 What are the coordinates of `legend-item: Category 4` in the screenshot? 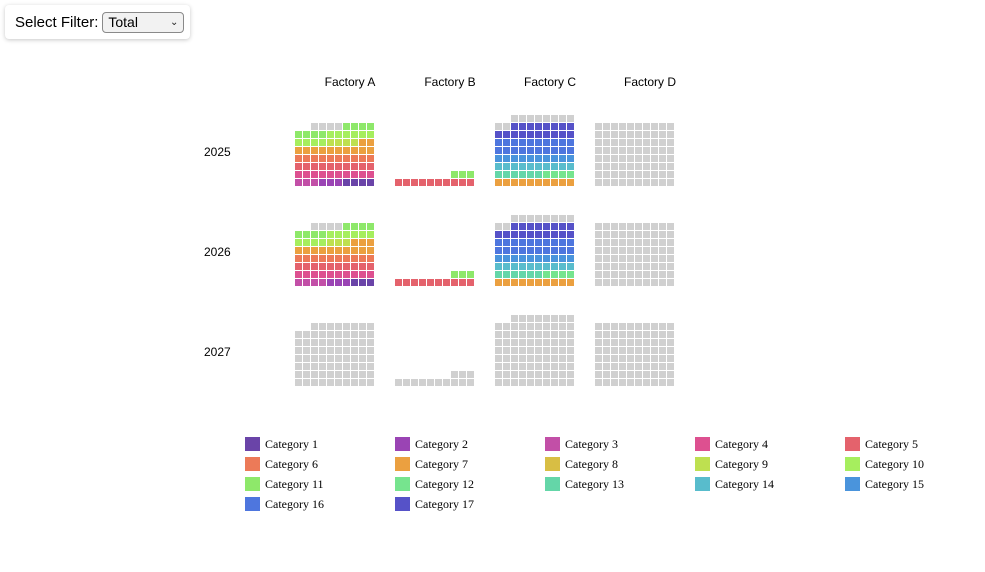 It's located at (731, 444).